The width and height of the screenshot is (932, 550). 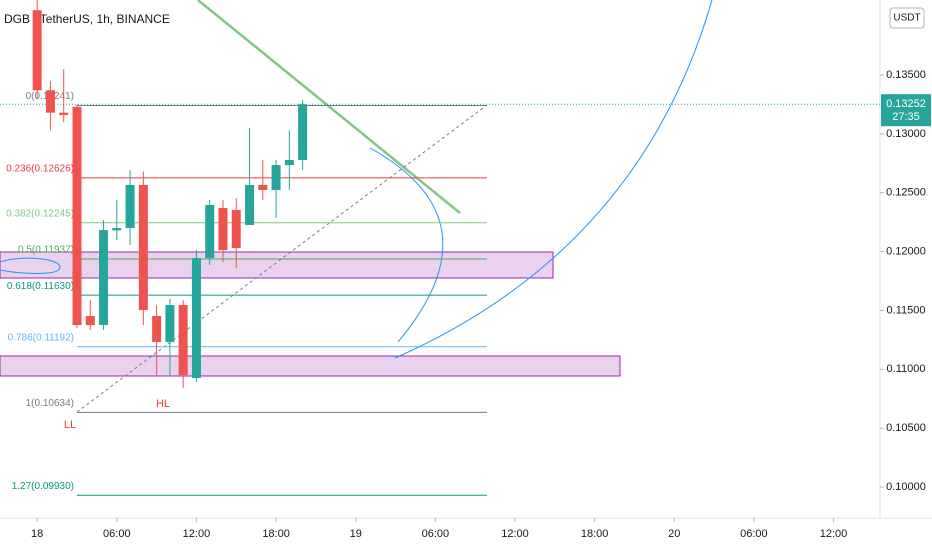 What do you see at coordinates (406, 245) in the screenshot?
I see `arc` at bounding box center [406, 245].